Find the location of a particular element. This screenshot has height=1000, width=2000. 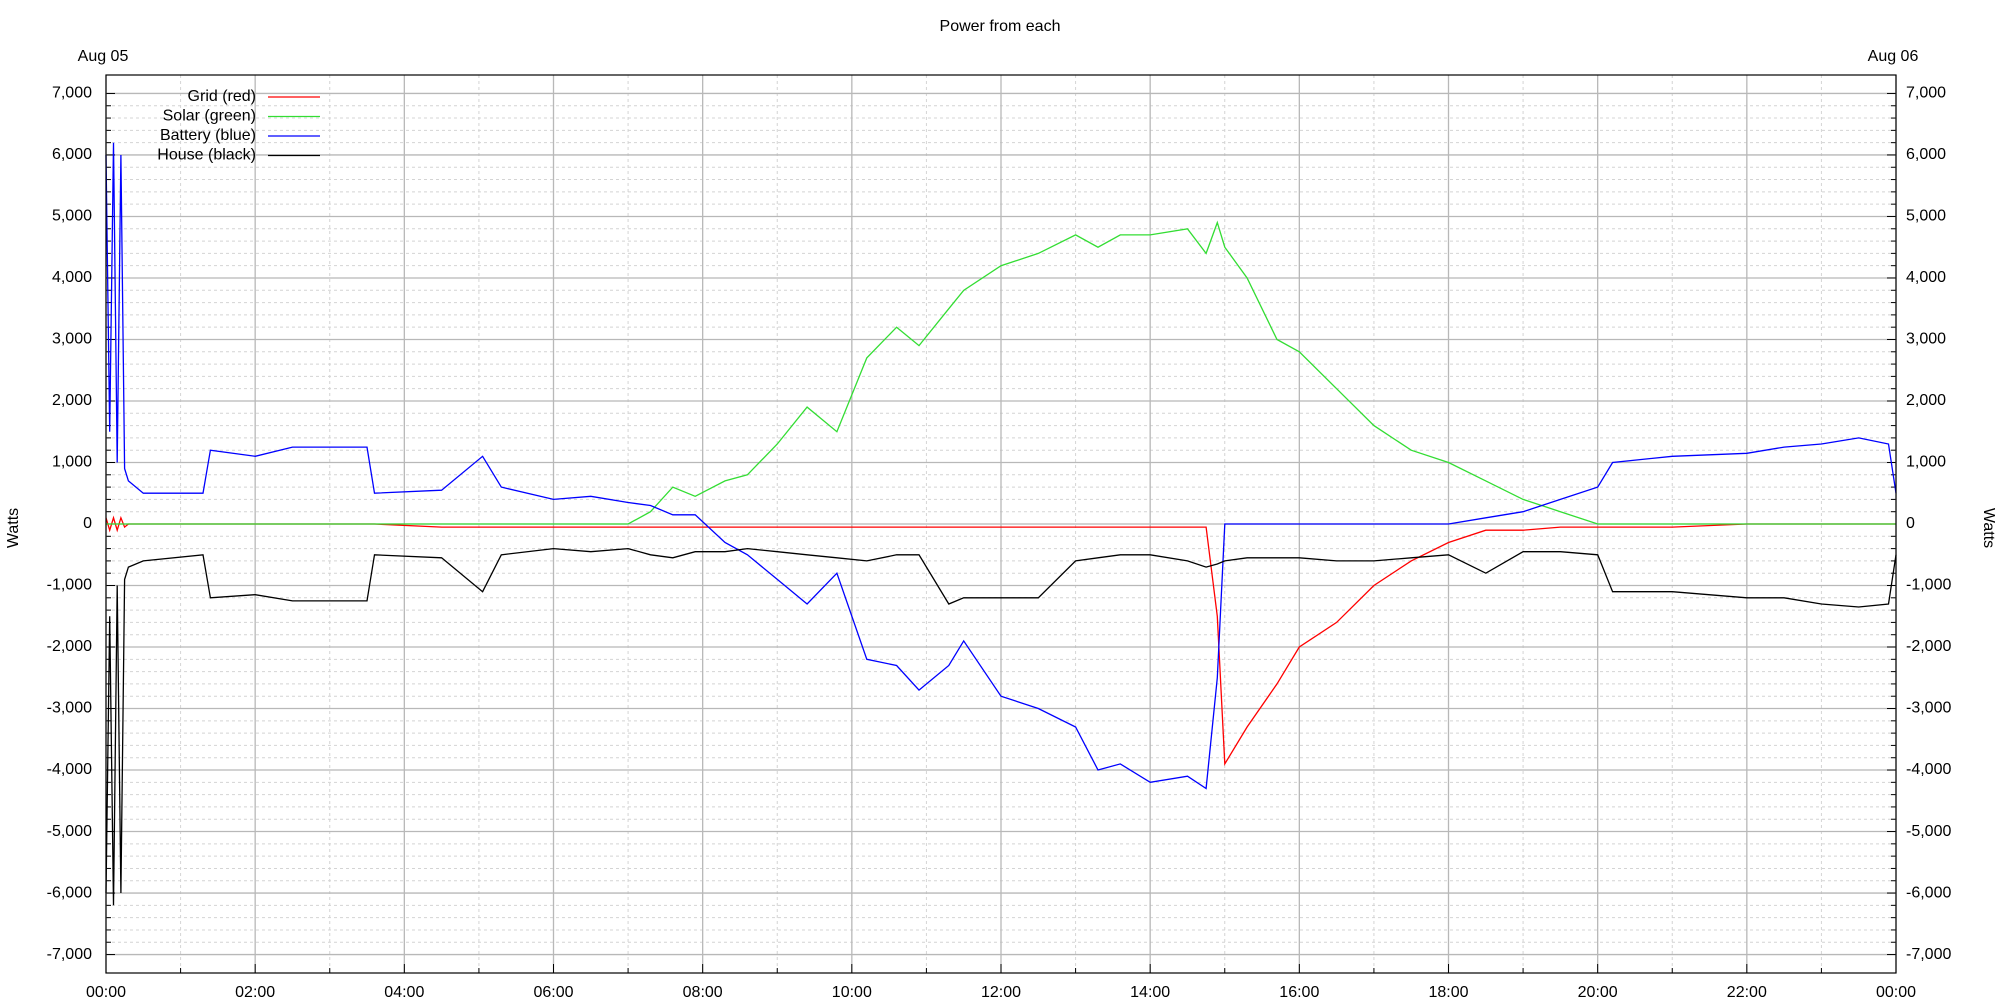

y2-tick-label: 2,000 is located at coordinates (1926, 400).